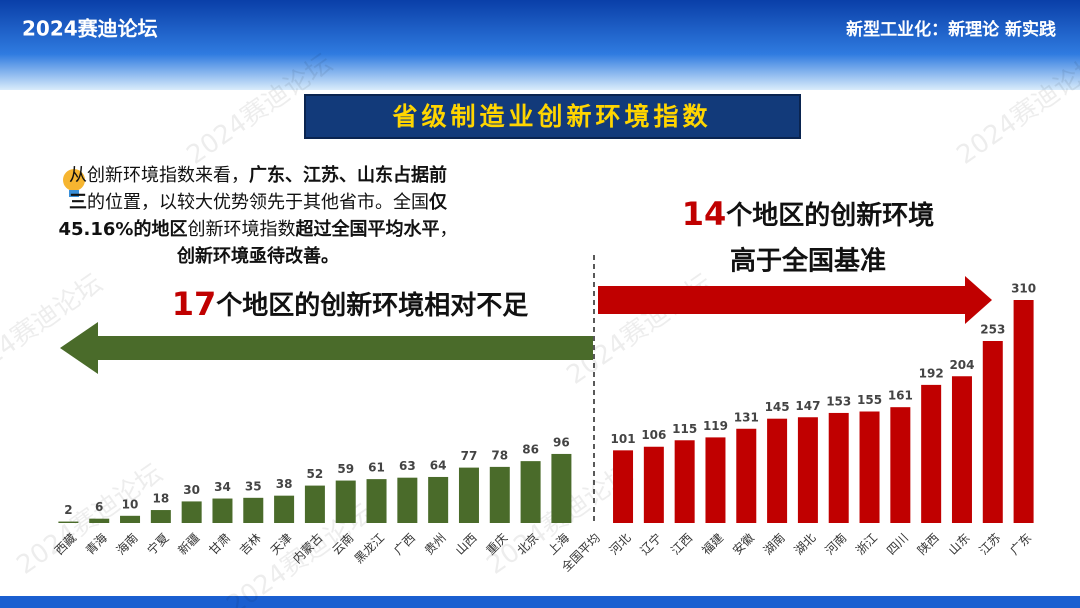 The height and width of the screenshot is (608, 1080). What do you see at coordinates (438, 202) in the screenshot?
I see `note-segment: 仅` at bounding box center [438, 202].